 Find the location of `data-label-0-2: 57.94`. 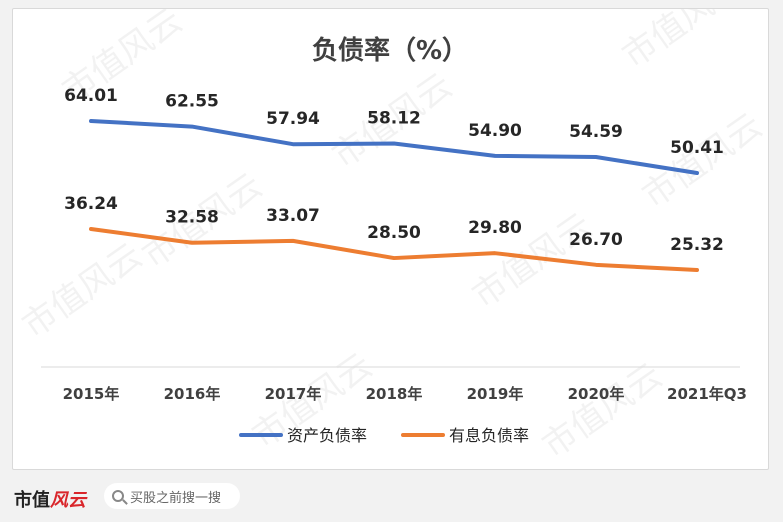

data-label-0-2: 57.94 is located at coordinates (293, 119).